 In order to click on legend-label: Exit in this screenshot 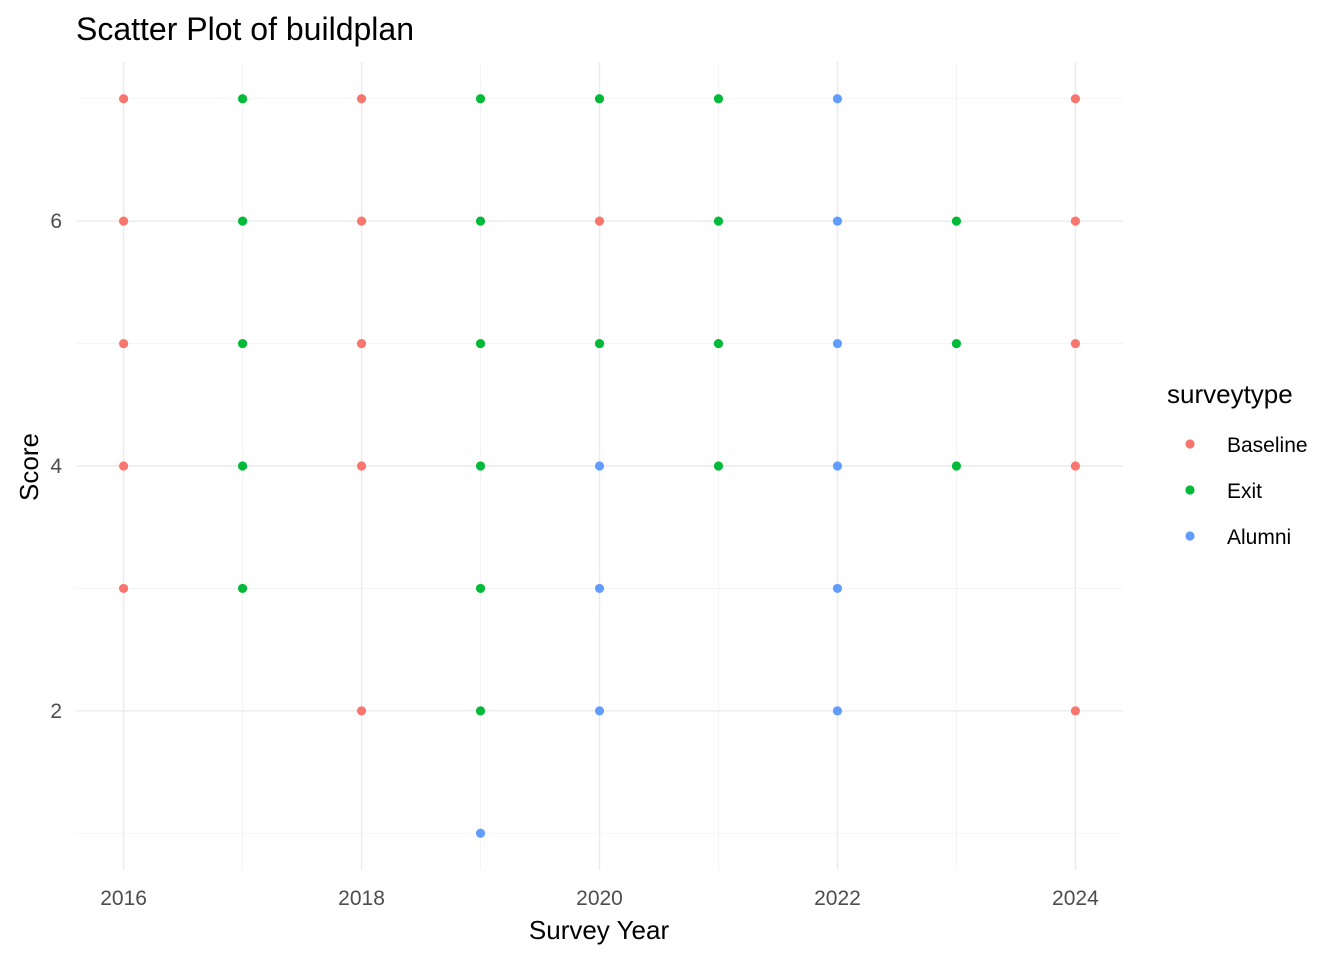, I will do `click(1244, 491)`.